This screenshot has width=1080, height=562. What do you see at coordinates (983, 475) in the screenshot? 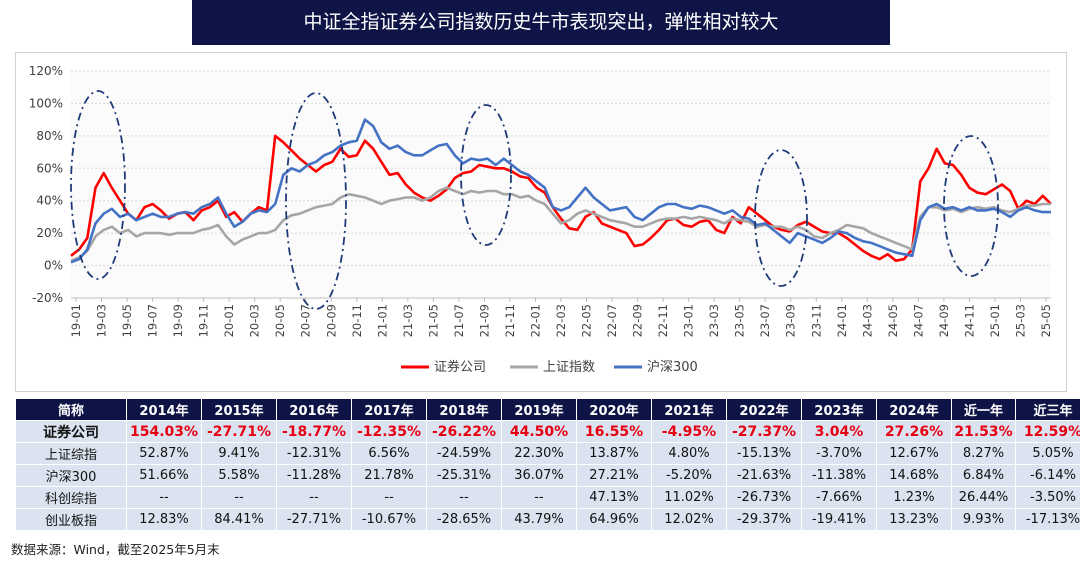
I see `table-cell: 6.84%` at bounding box center [983, 475].